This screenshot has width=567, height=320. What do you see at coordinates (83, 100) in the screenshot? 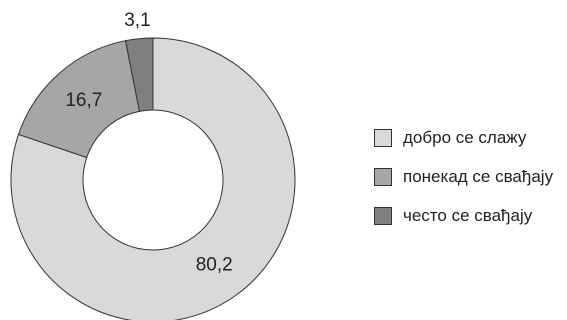
I see `data-label-ponekad-se-svadjaju: 16,7` at bounding box center [83, 100].